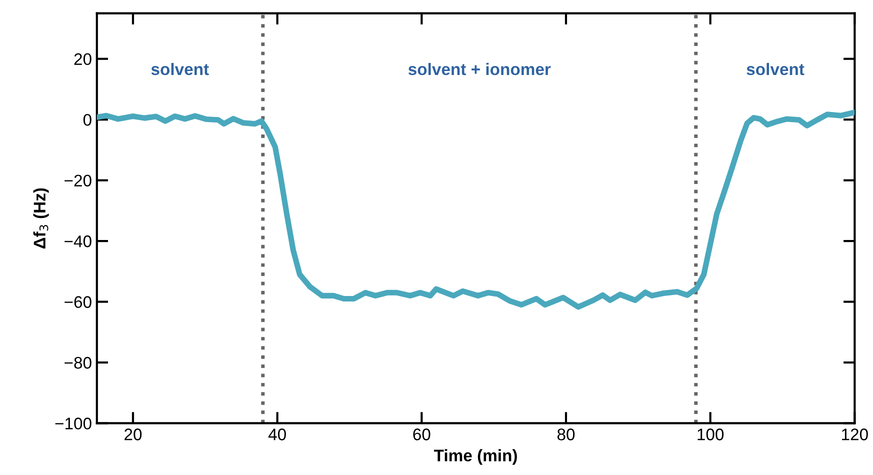  Describe the element at coordinates (479, 69) in the screenshot. I see `annotation: solvent + ionomer` at that location.